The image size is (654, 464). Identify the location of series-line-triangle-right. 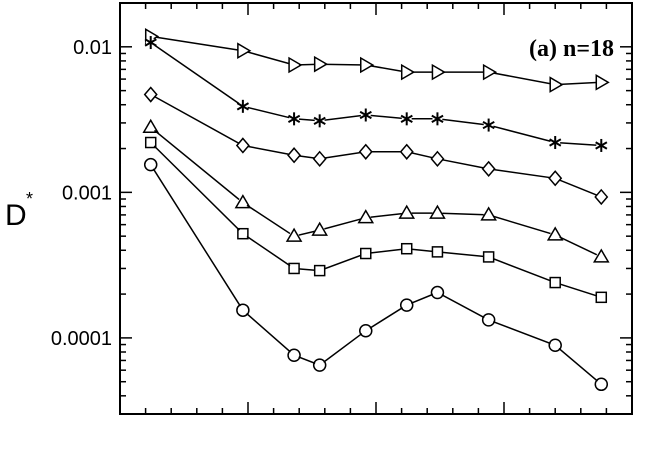
(376, 60).